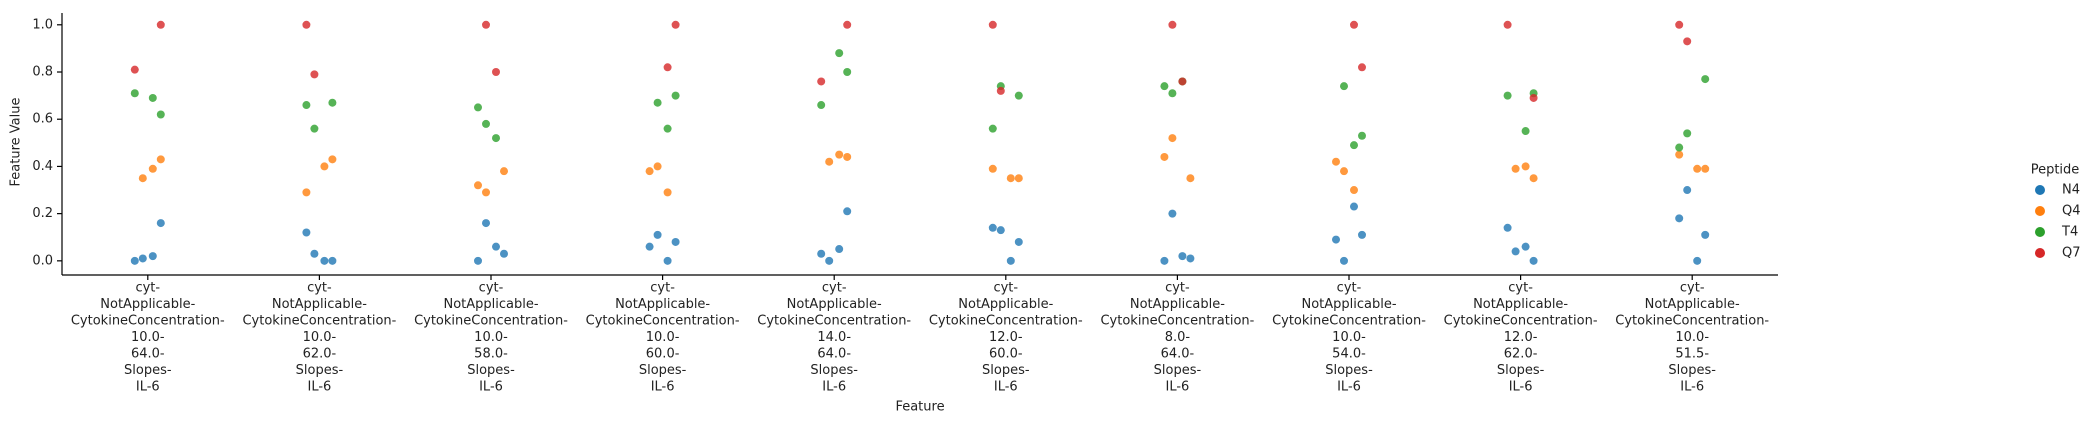 This screenshot has width=2100, height=424. Describe the element at coordinates (2055, 170) in the screenshot. I see `legend-title: Peptide` at that location.